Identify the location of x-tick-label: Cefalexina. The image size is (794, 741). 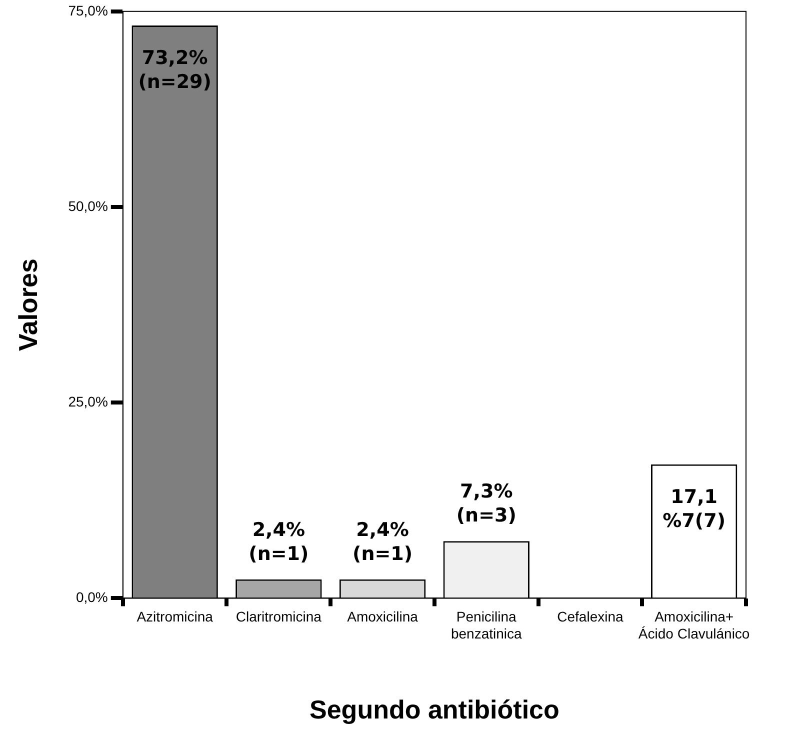
(590, 616).